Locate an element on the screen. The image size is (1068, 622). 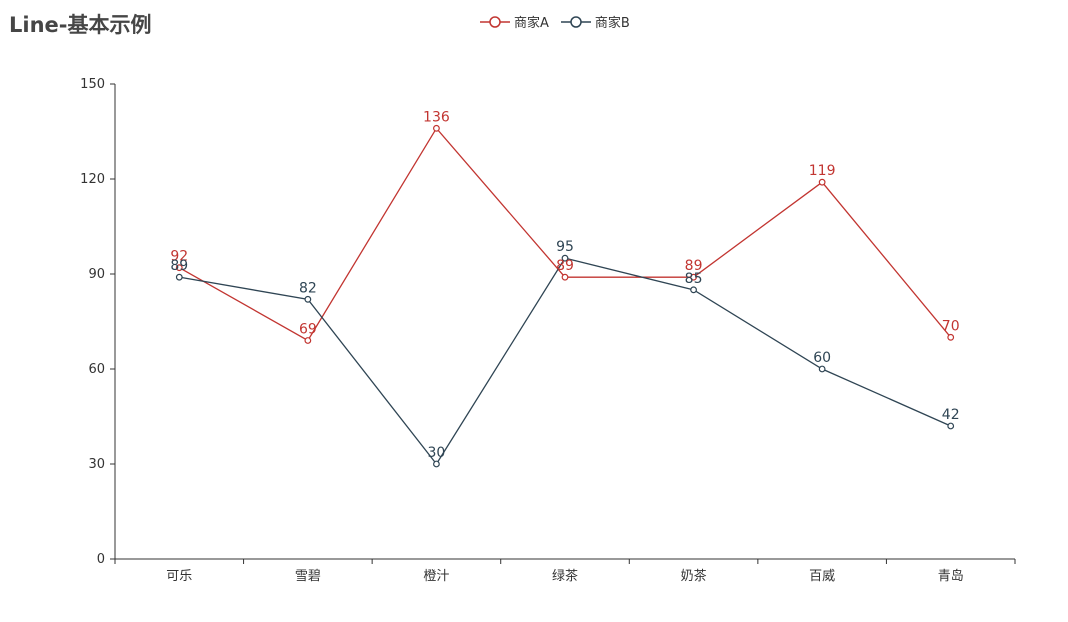
data-label-b: 30 is located at coordinates (437, 453).